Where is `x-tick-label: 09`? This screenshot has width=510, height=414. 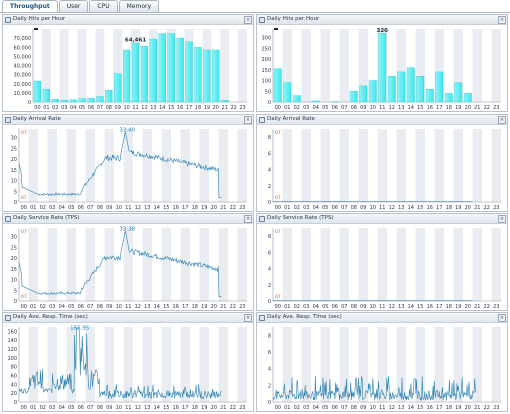
x-tick-label: 09 is located at coordinates (363, 307).